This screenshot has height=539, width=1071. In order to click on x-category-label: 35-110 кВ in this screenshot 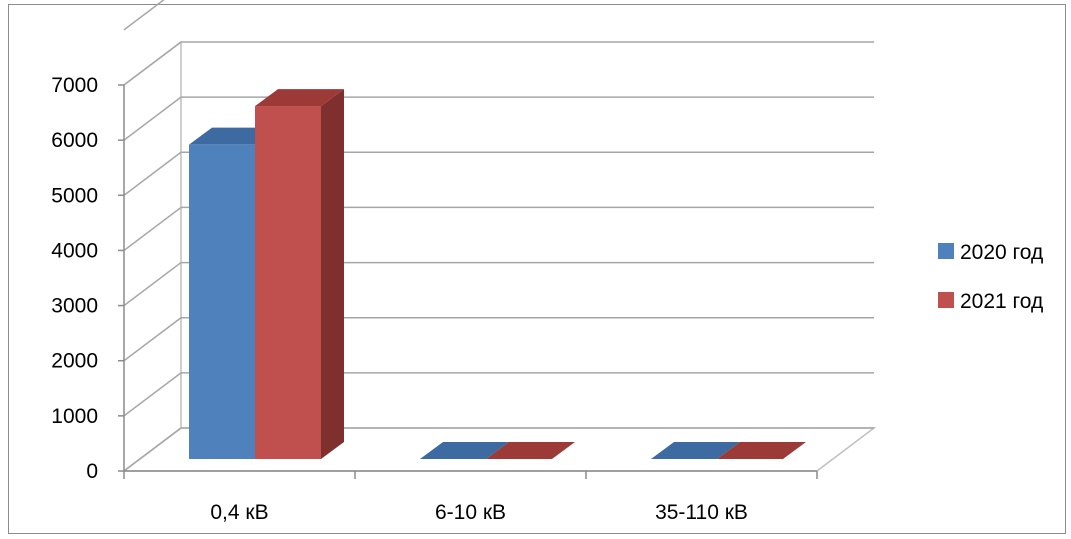, I will do `click(701, 512)`.